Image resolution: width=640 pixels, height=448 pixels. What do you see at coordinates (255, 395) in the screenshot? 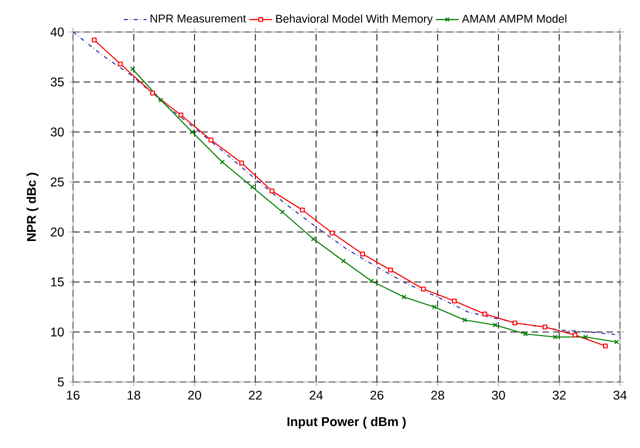
I see `x-tick-label: 22` at bounding box center [255, 395].